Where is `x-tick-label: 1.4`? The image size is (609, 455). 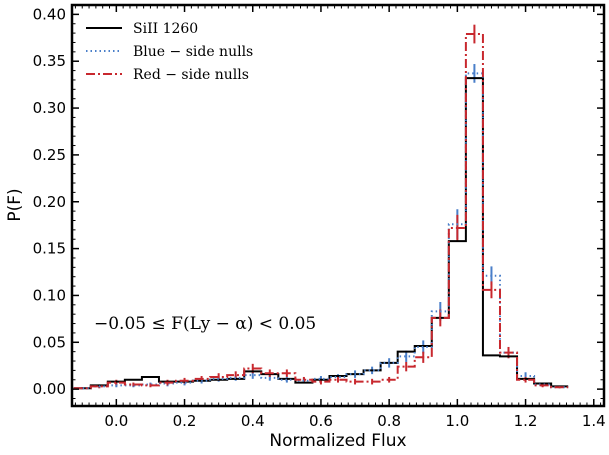 x-tick-label: 1.4 is located at coordinates (594, 421).